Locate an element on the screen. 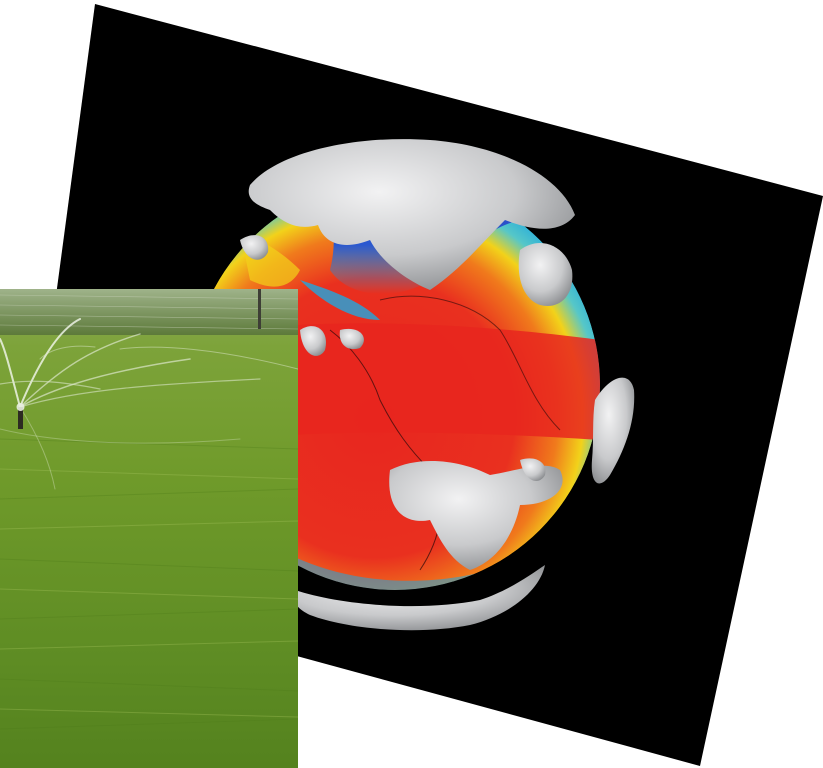 The height and width of the screenshot is (768, 823). hedge is located at coordinates (149, 312).